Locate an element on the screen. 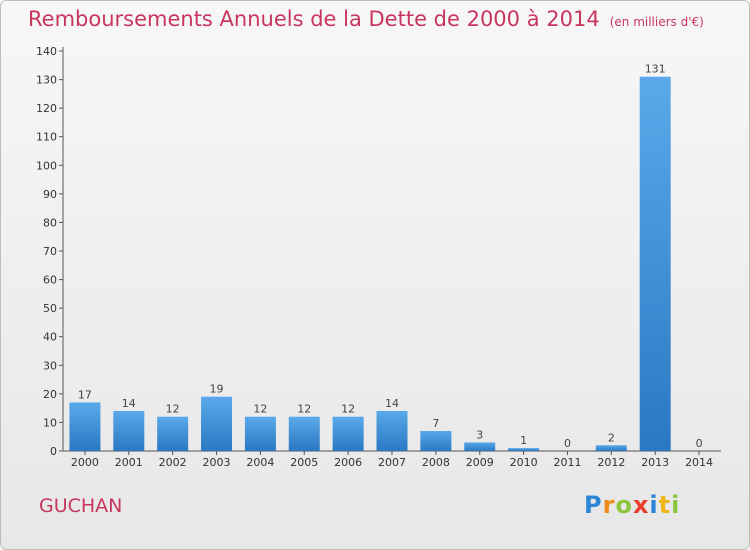  y-tick-label: 140 is located at coordinates (46, 51).